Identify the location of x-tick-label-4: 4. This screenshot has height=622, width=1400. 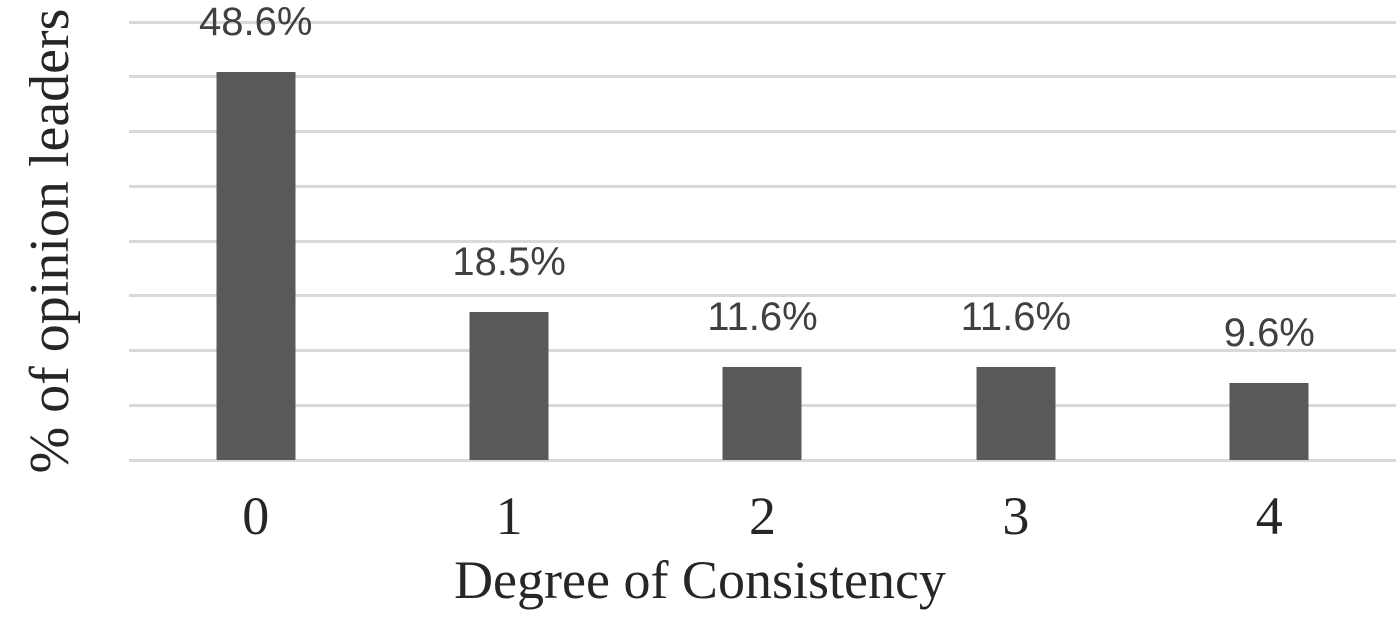
(1269, 516).